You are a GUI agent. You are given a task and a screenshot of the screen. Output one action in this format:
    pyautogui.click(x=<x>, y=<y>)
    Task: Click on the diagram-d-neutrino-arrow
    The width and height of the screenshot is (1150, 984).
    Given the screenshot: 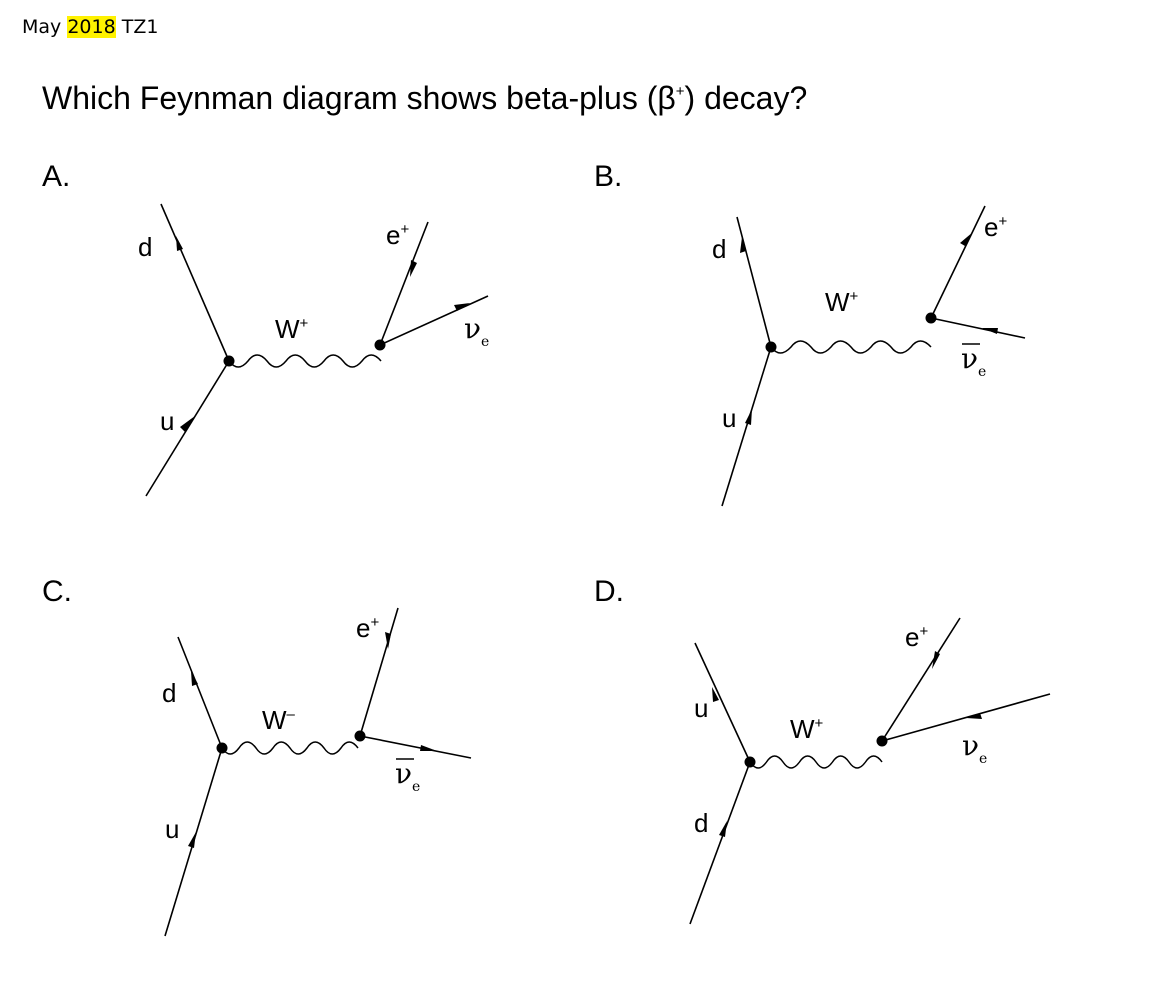 What is the action you would take?
    pyautogui.click(x=974, y=716)
    